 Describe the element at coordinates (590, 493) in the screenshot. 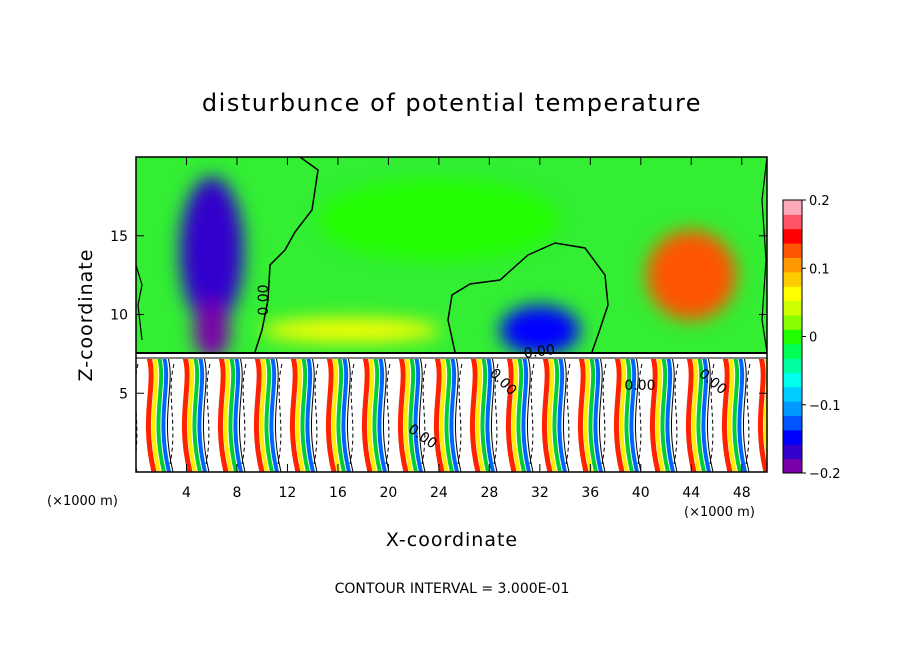

I see `x-tick-label: 36` at that location.